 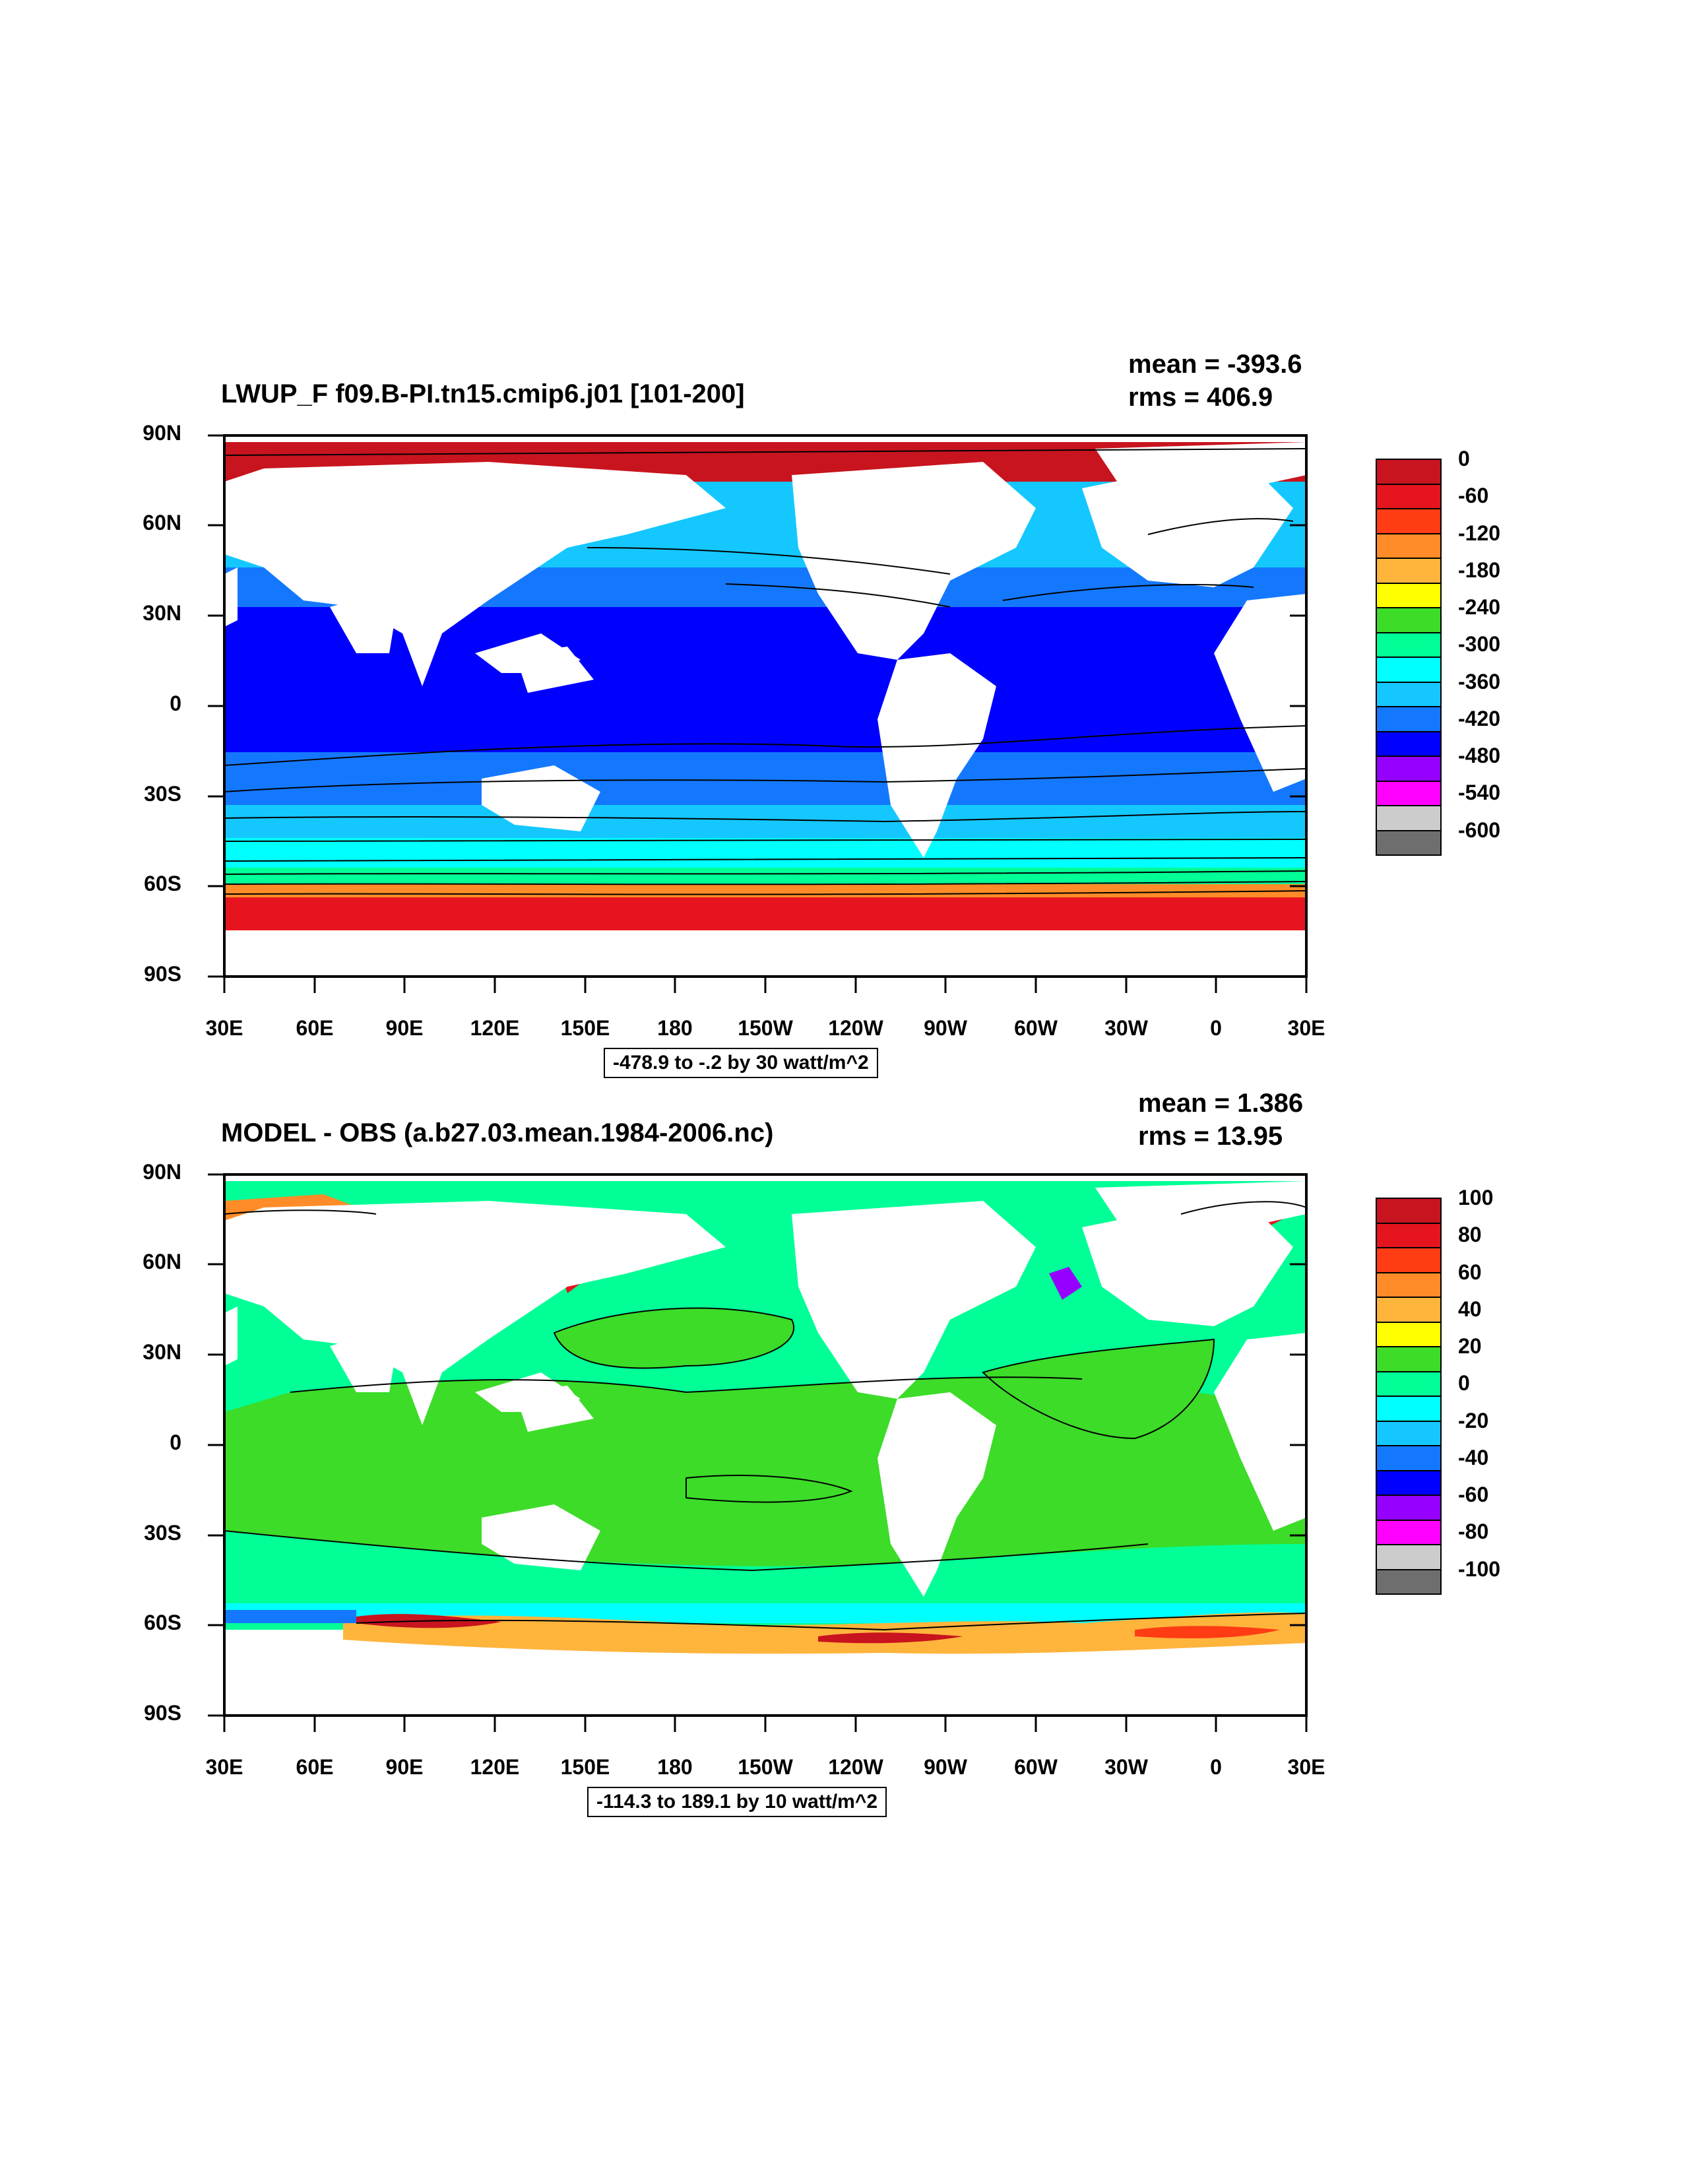 What do you see at coordinates (162, 794) in the screenshot?
I see `lat-label: 30S` at bounding box center [162, 794].